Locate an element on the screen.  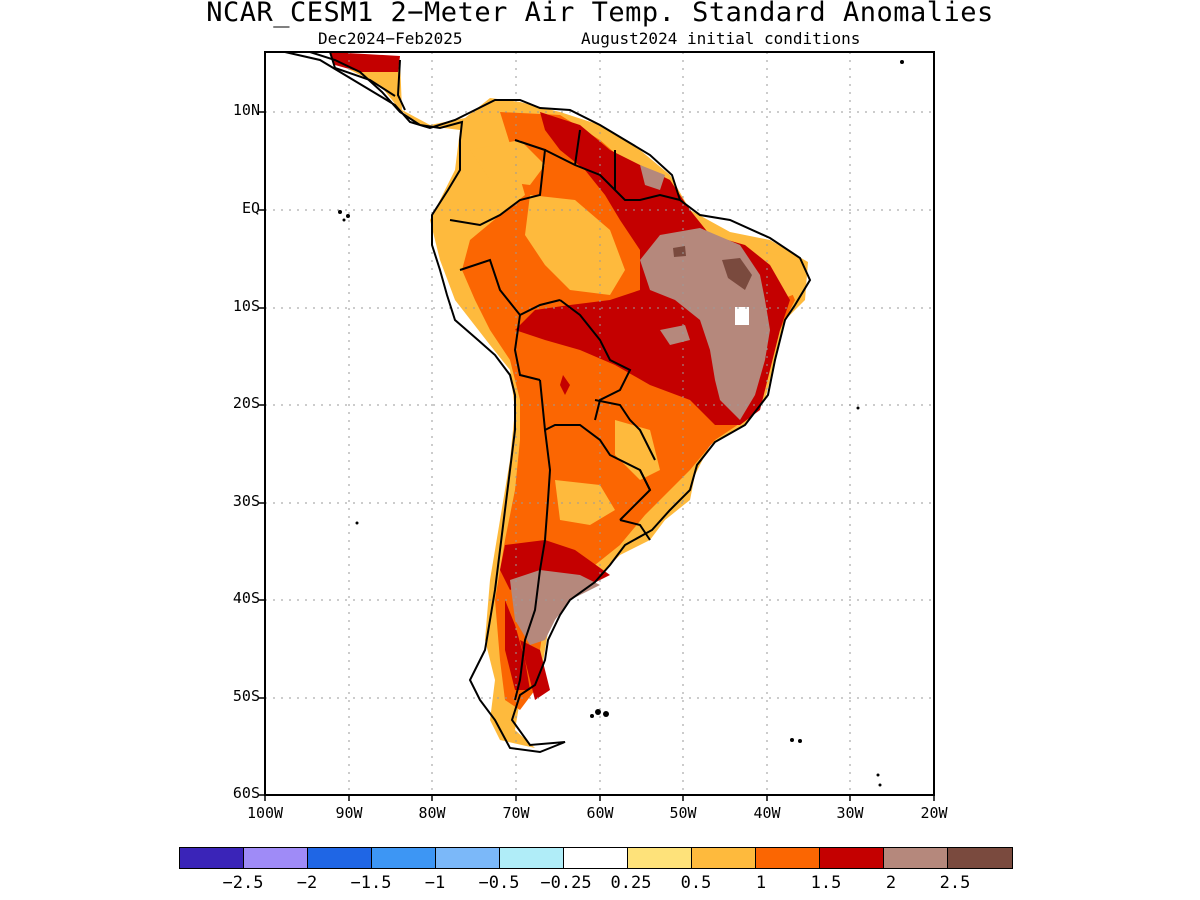
lon-label-40w: 40W is located at coordinates (767, 813).